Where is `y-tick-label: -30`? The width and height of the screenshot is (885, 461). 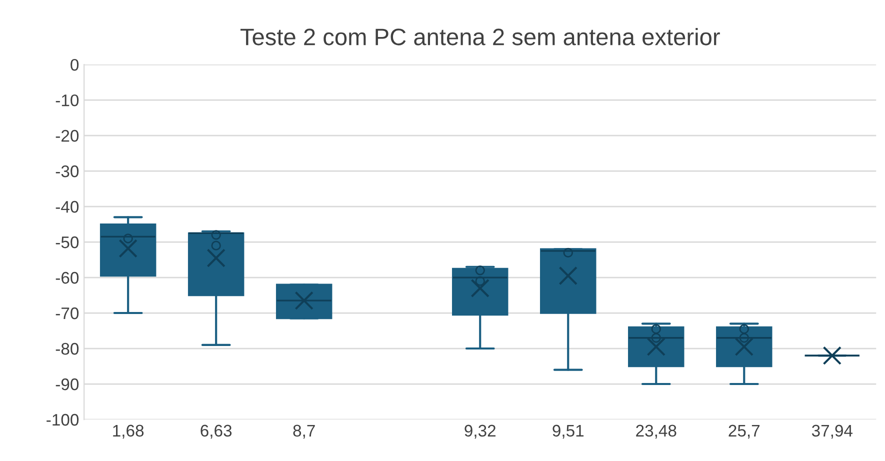
y-tick-label: -30 is located at coordinates (67, 171).